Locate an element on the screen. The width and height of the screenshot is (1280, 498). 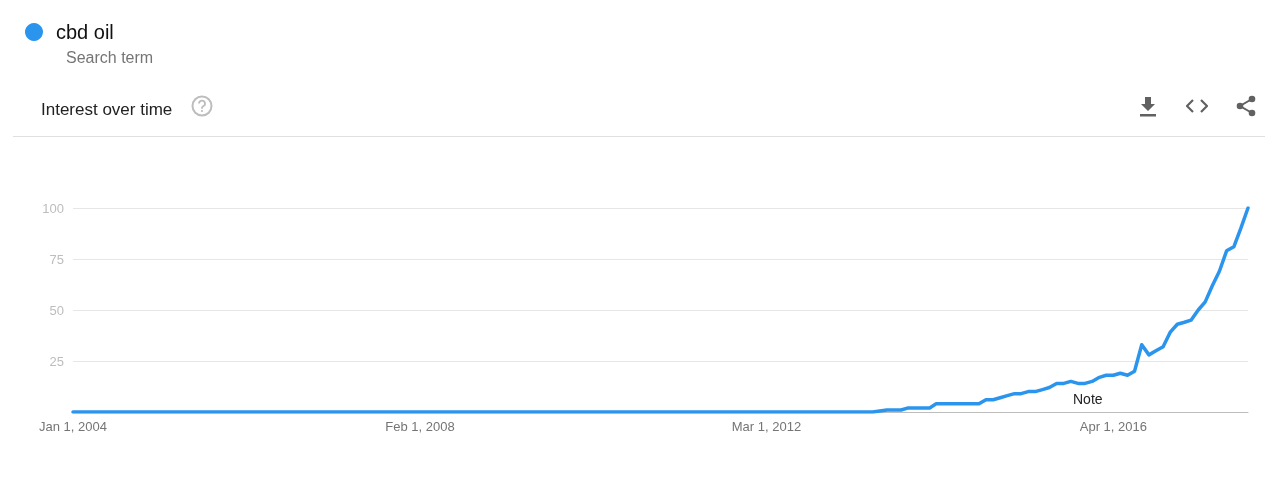
x-tick-label: Jan 1, 2004 is located at coordinates (73, 426).